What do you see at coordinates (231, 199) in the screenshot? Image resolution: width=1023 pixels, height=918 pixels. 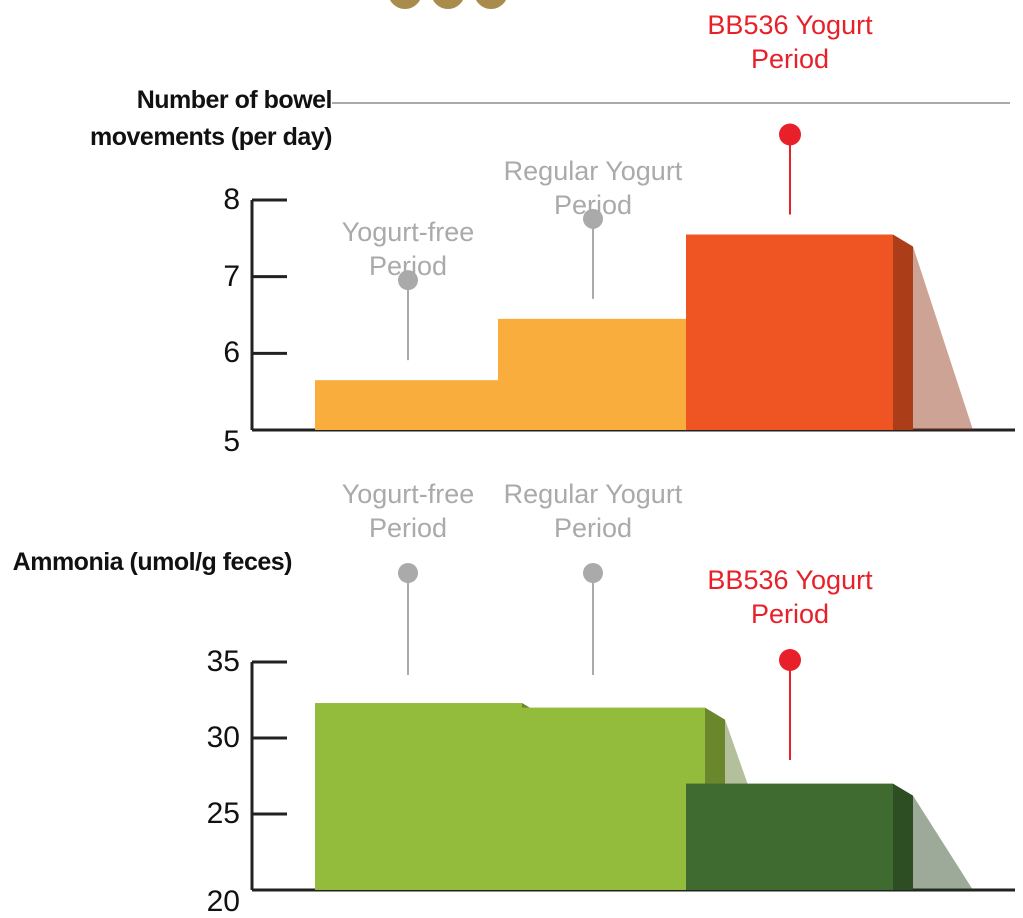 I see `y-tick-label: 8` at bounding box center [231, 199].